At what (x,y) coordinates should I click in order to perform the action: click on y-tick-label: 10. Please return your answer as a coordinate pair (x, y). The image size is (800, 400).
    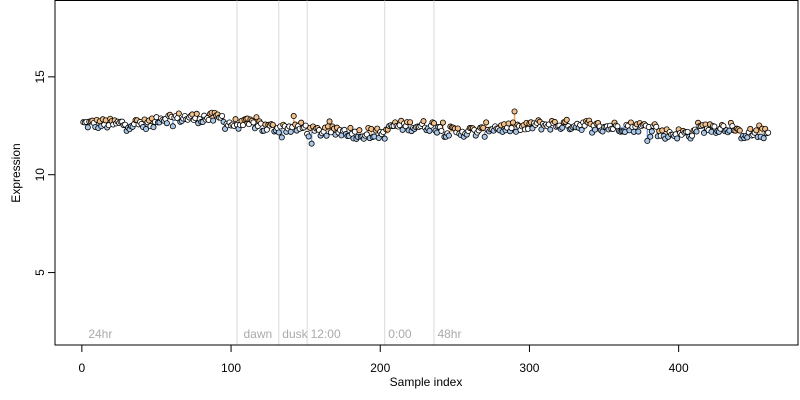
    Looking at the image, I should click on (40, 175).